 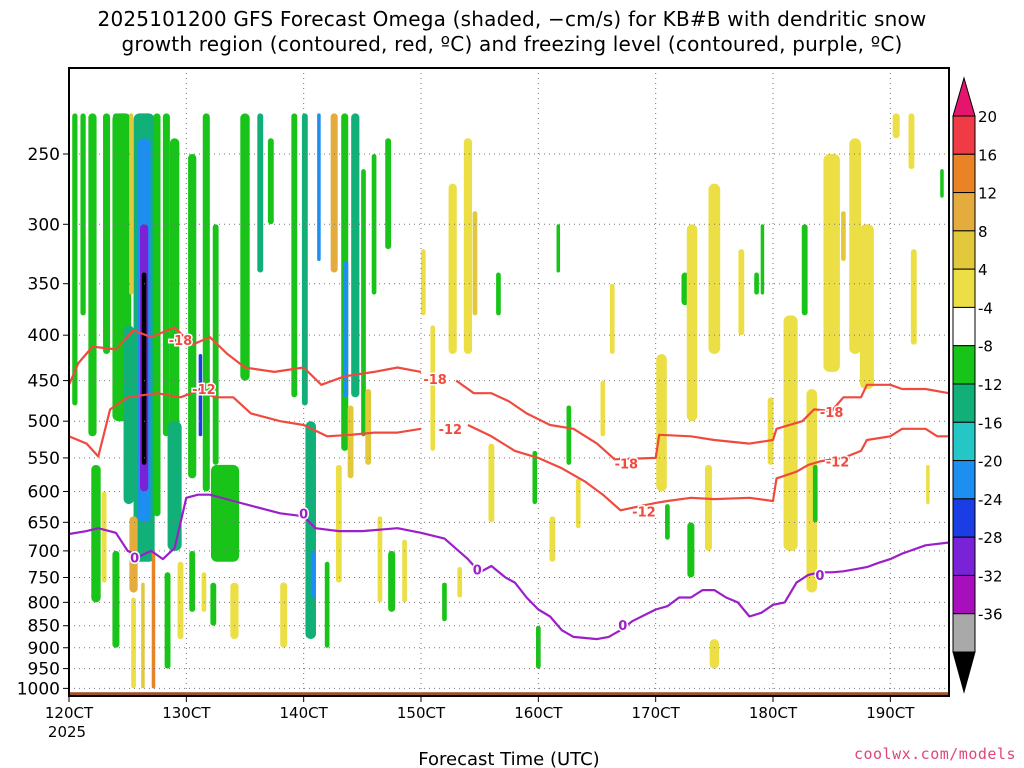 I want to click on colorbar-label: 20, so click(x=987, y=117).